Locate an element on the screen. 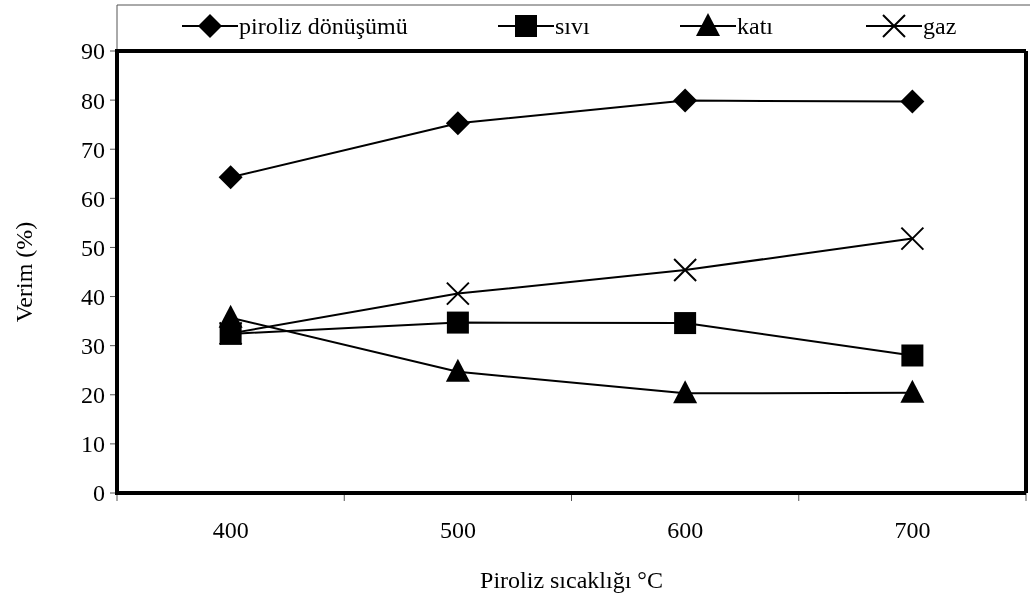 Image resolution: width=1030 pixels, height=603 pixels. y-tick-label: 40 is located at coordinates (93, 296).